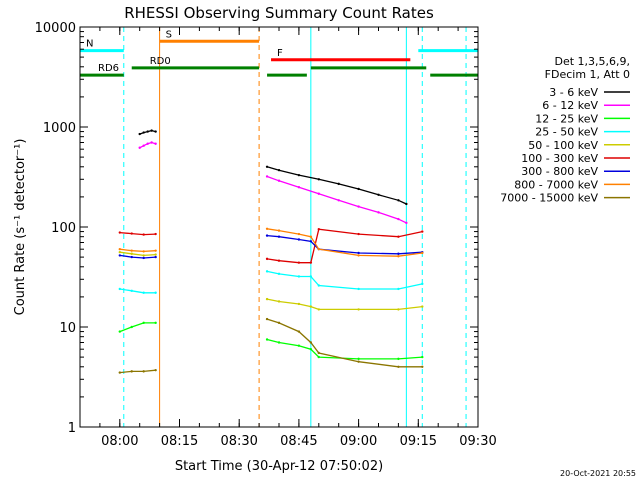  Describe the element at coordinates (279, 466) in the screenshot. I see `x-axis-label: Start Time (30-Apr-12 07:50:02)` at that location.